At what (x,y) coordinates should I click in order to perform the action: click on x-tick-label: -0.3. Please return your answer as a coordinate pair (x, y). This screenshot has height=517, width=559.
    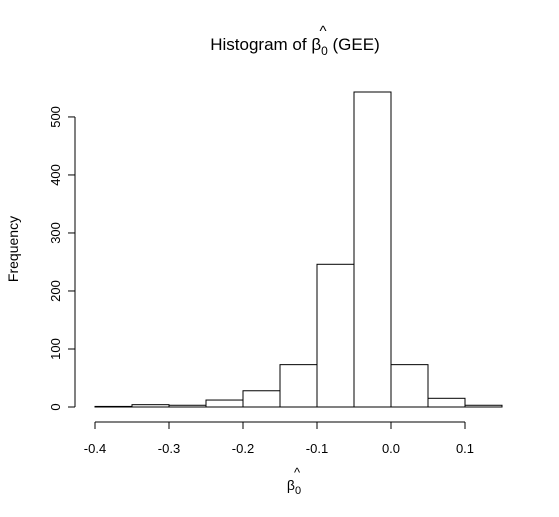
    Looking at the image, I should click on (169, 448).